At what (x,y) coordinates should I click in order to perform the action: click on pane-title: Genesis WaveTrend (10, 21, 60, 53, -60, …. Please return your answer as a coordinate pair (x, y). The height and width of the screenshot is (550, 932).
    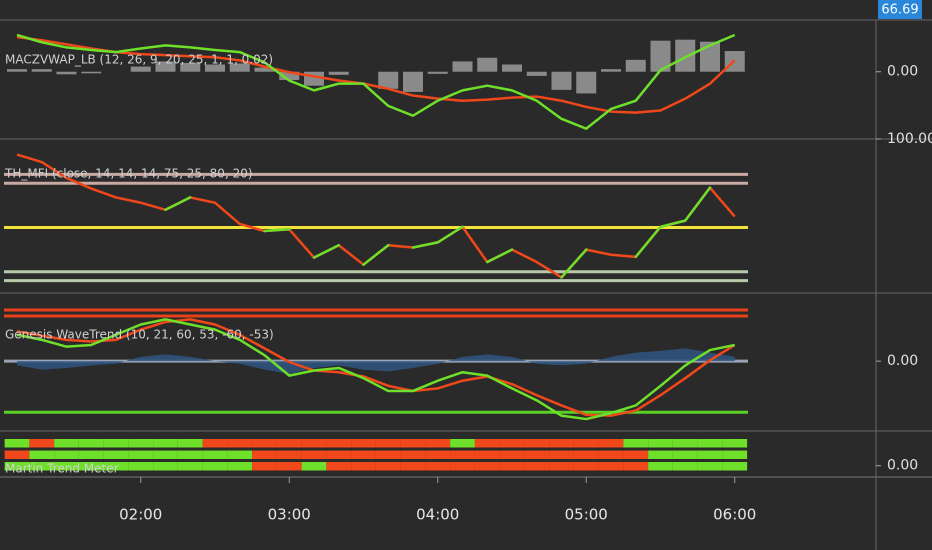
    Looking at the image, I should click on (139, 335).